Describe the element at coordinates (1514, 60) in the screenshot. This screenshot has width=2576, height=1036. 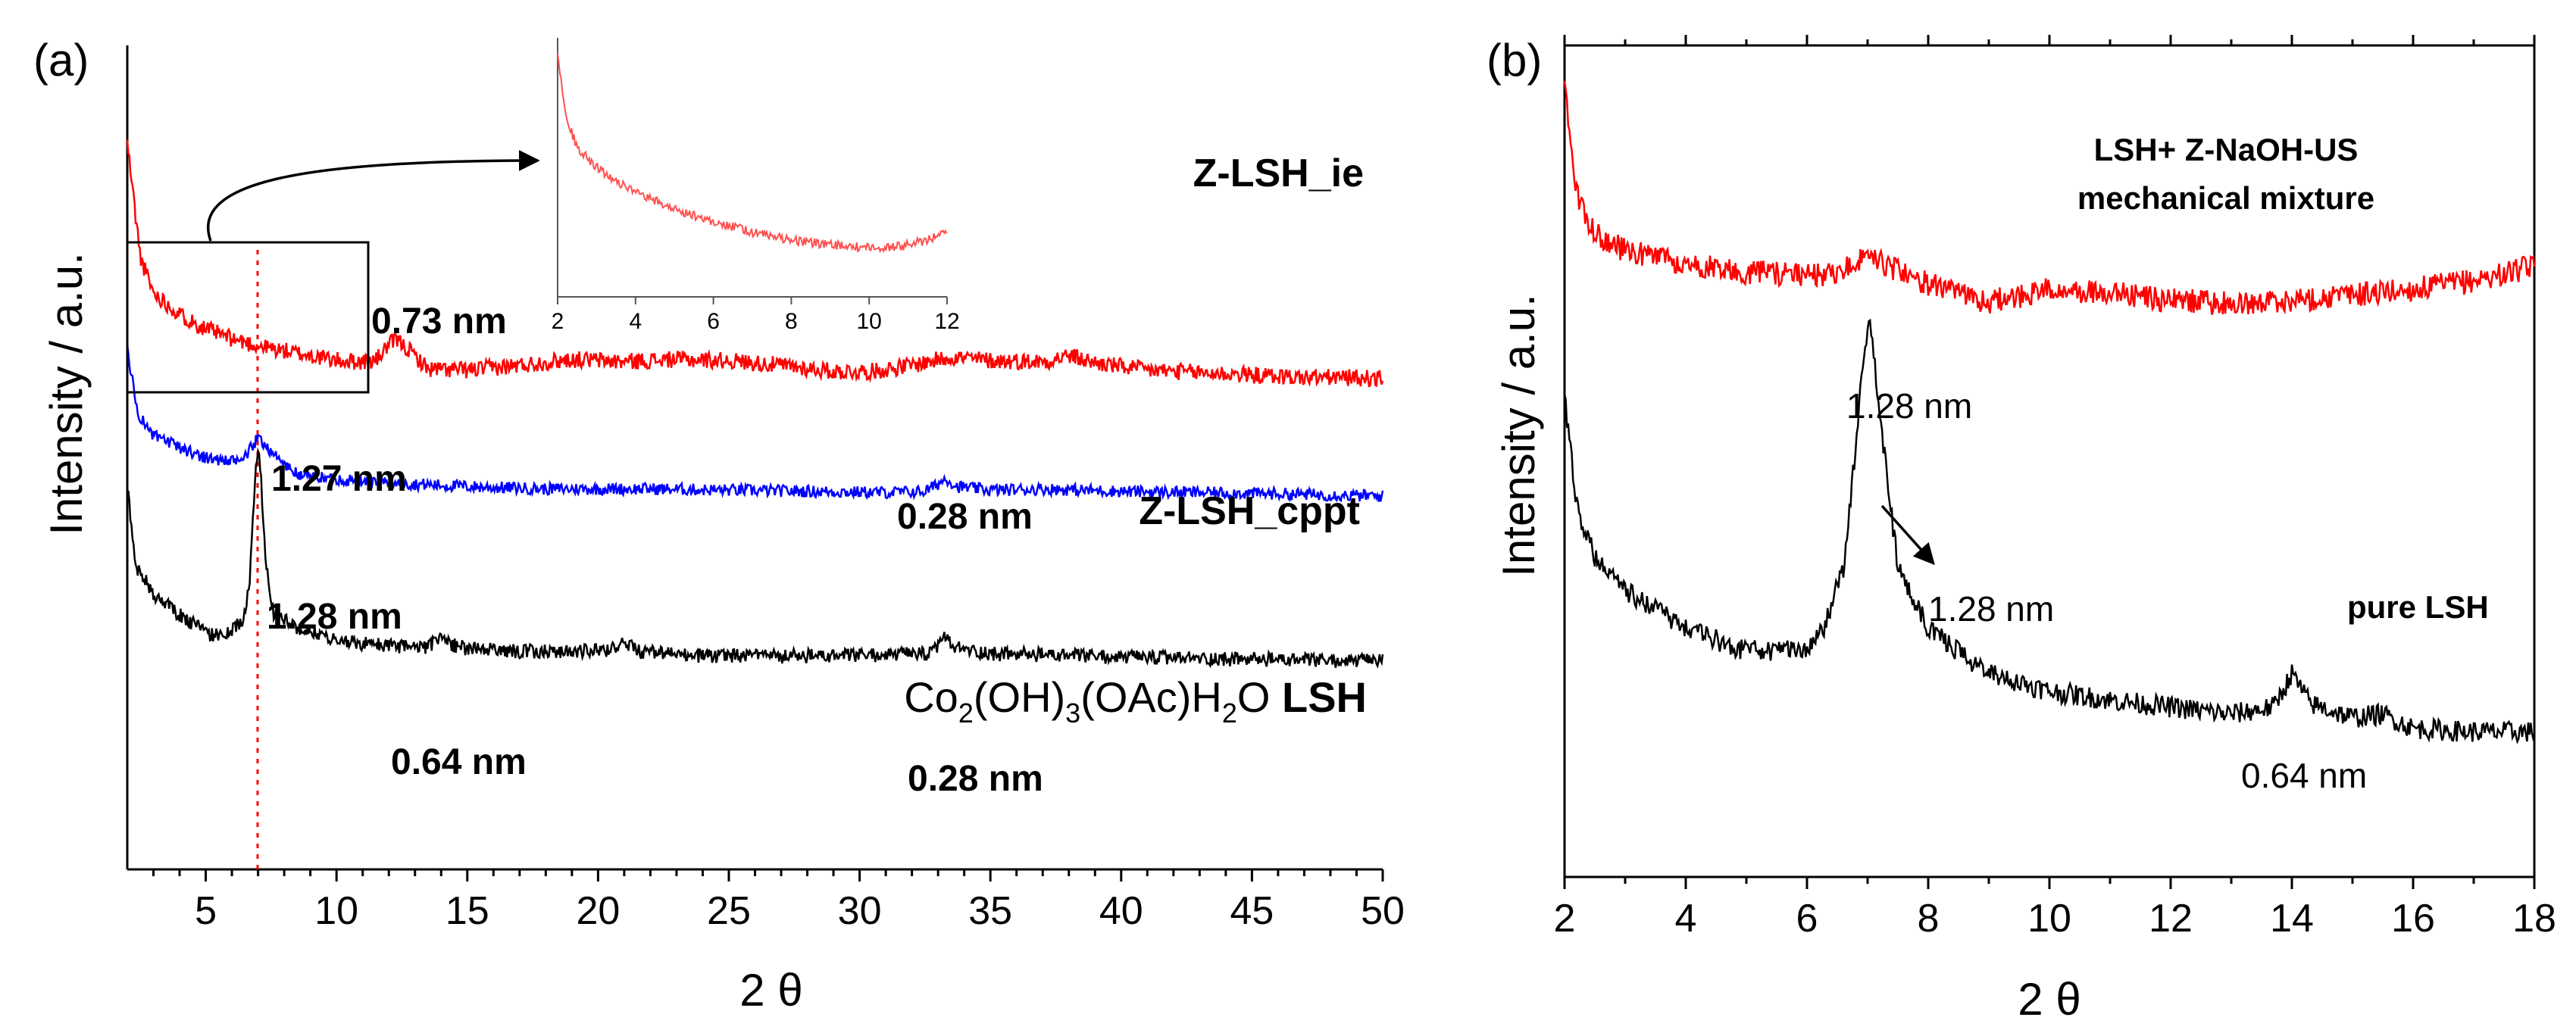
I see `panel-b-label: (b)` at that location.